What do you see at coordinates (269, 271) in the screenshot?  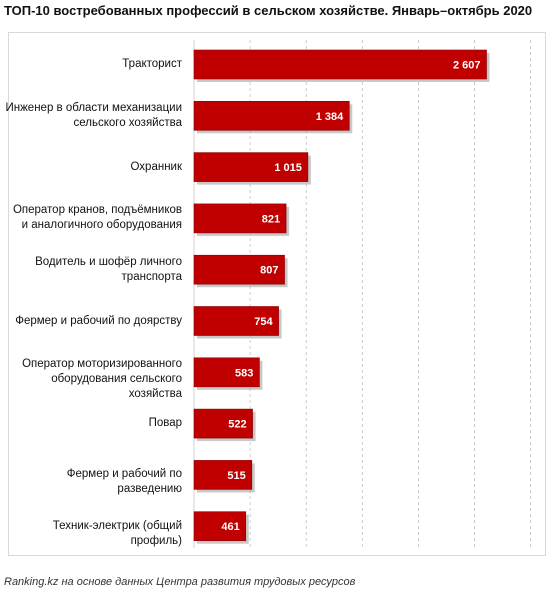 I see `data-label: 807` at bounding box center [269, 271].